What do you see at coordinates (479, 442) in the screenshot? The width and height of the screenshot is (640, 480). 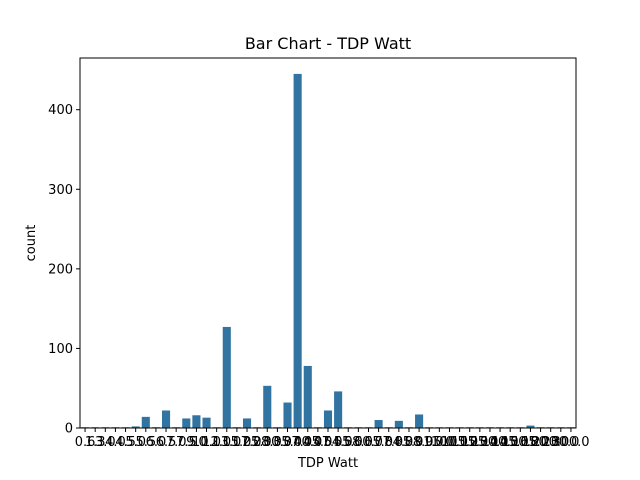 I see `x-tick-label: 125.0` at bounding box center [479, 442].